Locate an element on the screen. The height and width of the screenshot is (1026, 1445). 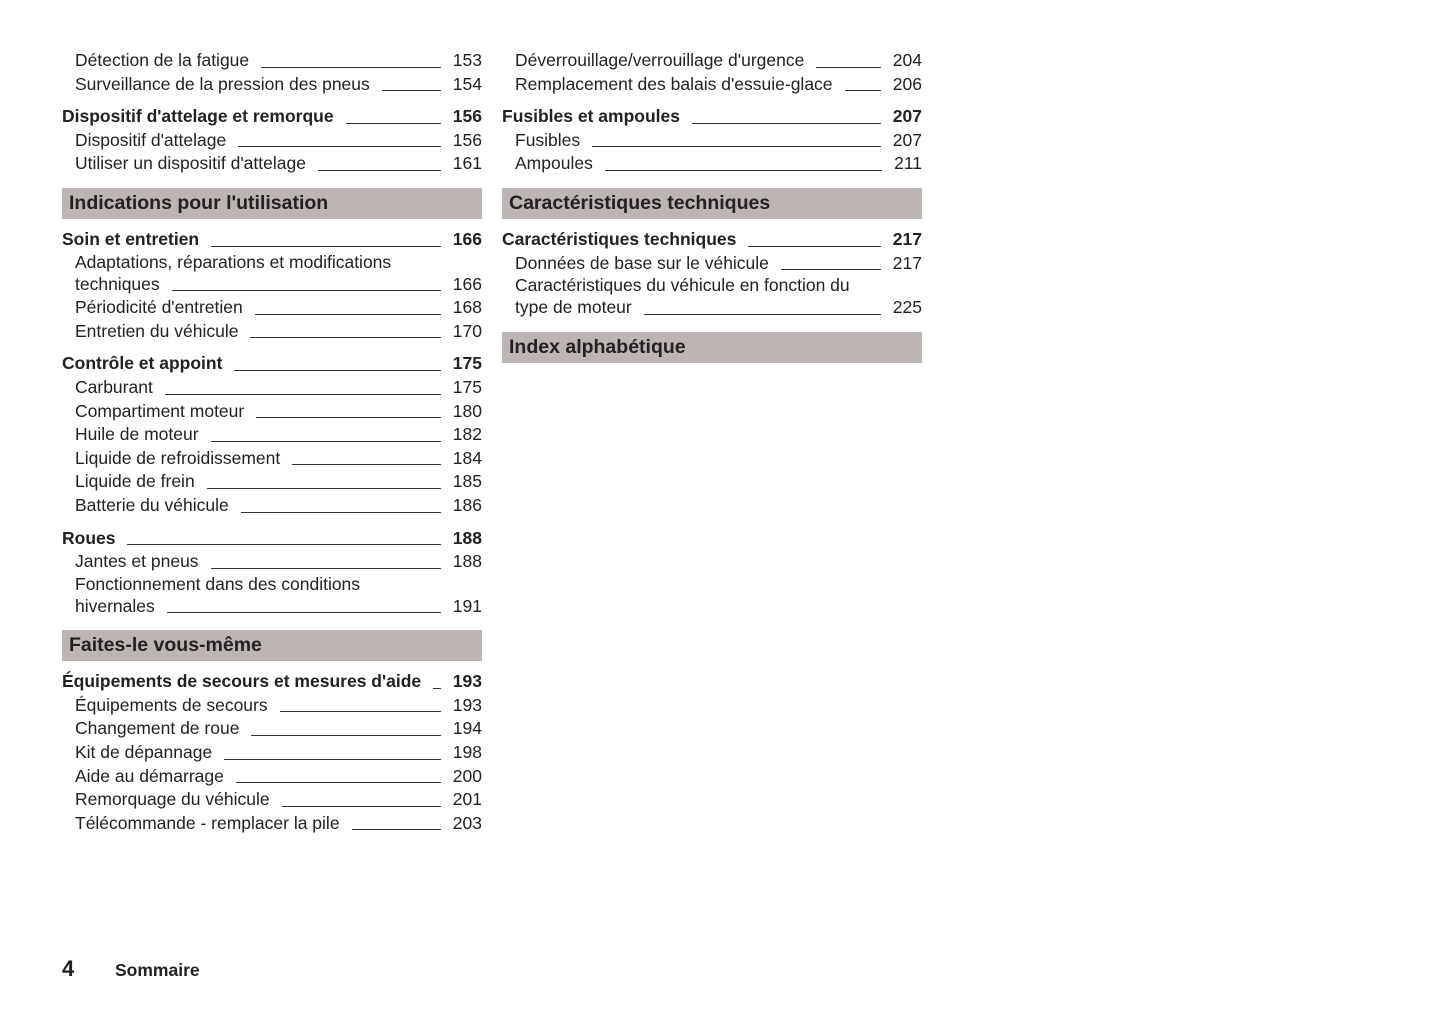
entry-title: Détection de la fatigue is located at coordinates (162, 60).